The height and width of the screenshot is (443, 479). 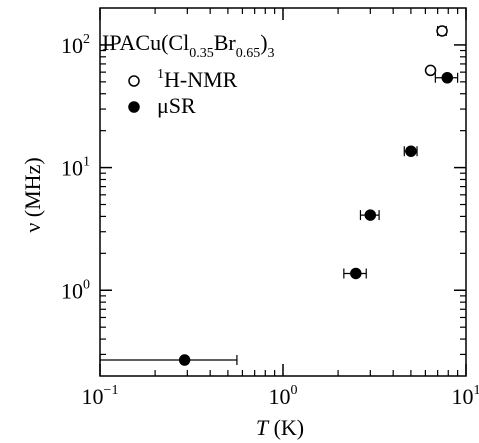 What do you see at coordinates (283, 396) in the screenshot?
I see `x-tick-label: 10⁰` at bounding box center [283, 396].